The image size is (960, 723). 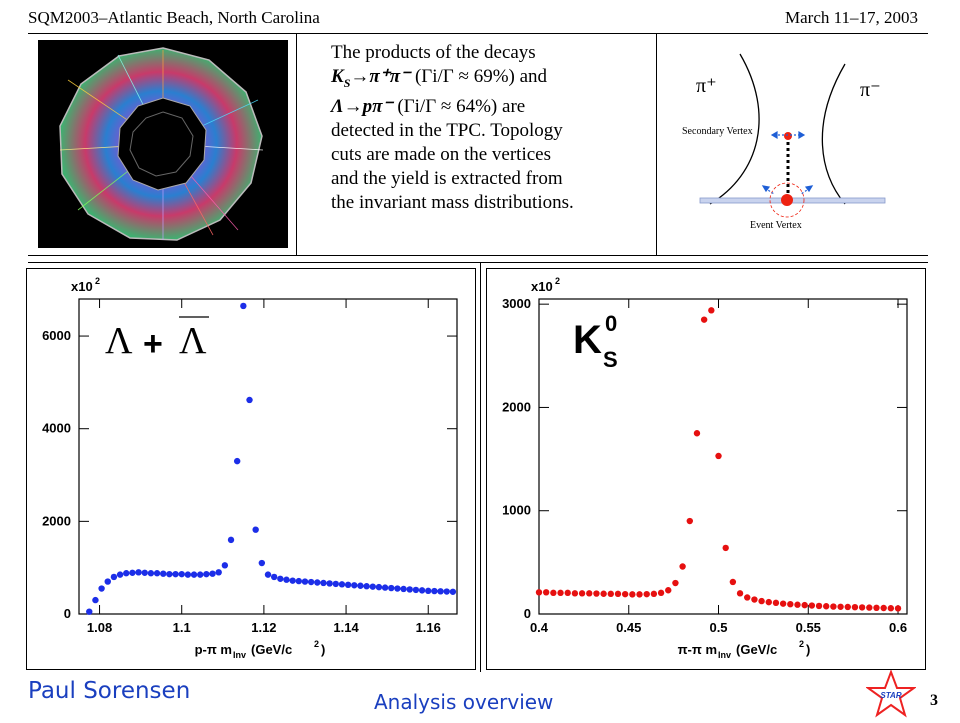 What do you see at coordinates (163, 144) in the screenshot?
I see `tpc-event-image` at bounding box center [163, 144].